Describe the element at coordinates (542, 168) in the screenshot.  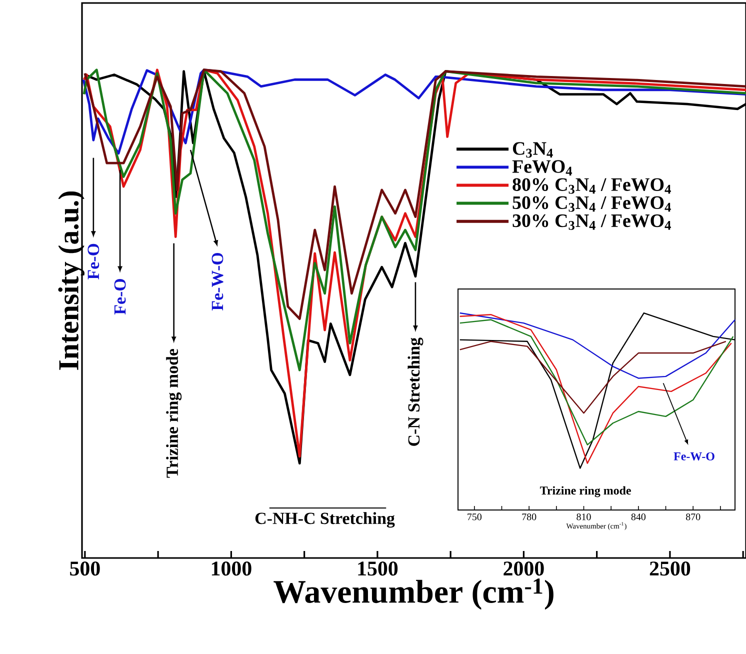
I see `legend-label: FeWO$_{4}$` at that location.